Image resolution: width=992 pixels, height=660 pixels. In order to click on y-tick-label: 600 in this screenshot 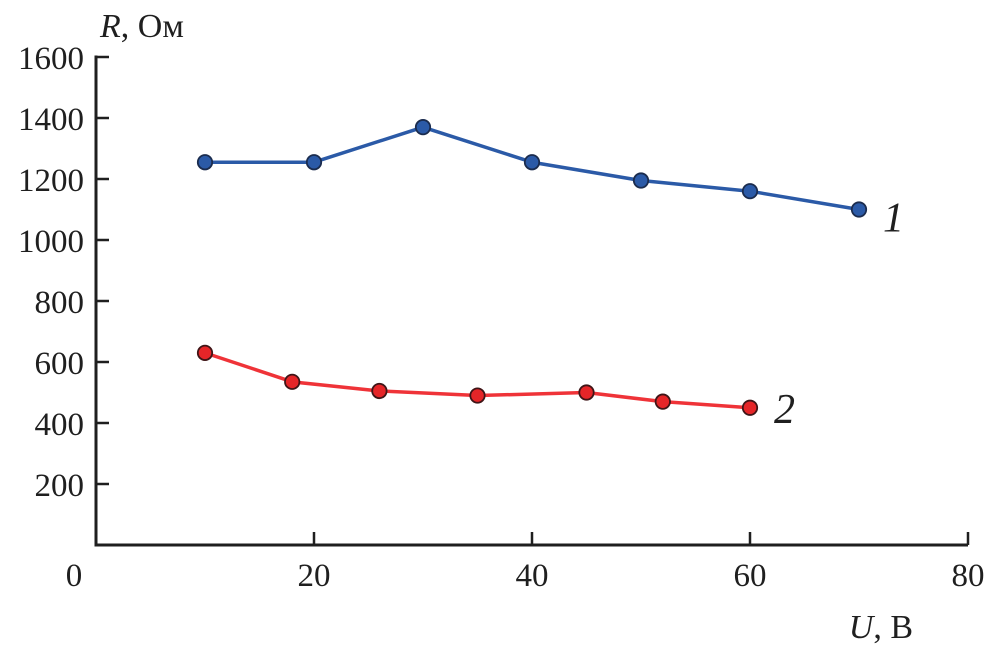, I will do `click(60, 364)`.